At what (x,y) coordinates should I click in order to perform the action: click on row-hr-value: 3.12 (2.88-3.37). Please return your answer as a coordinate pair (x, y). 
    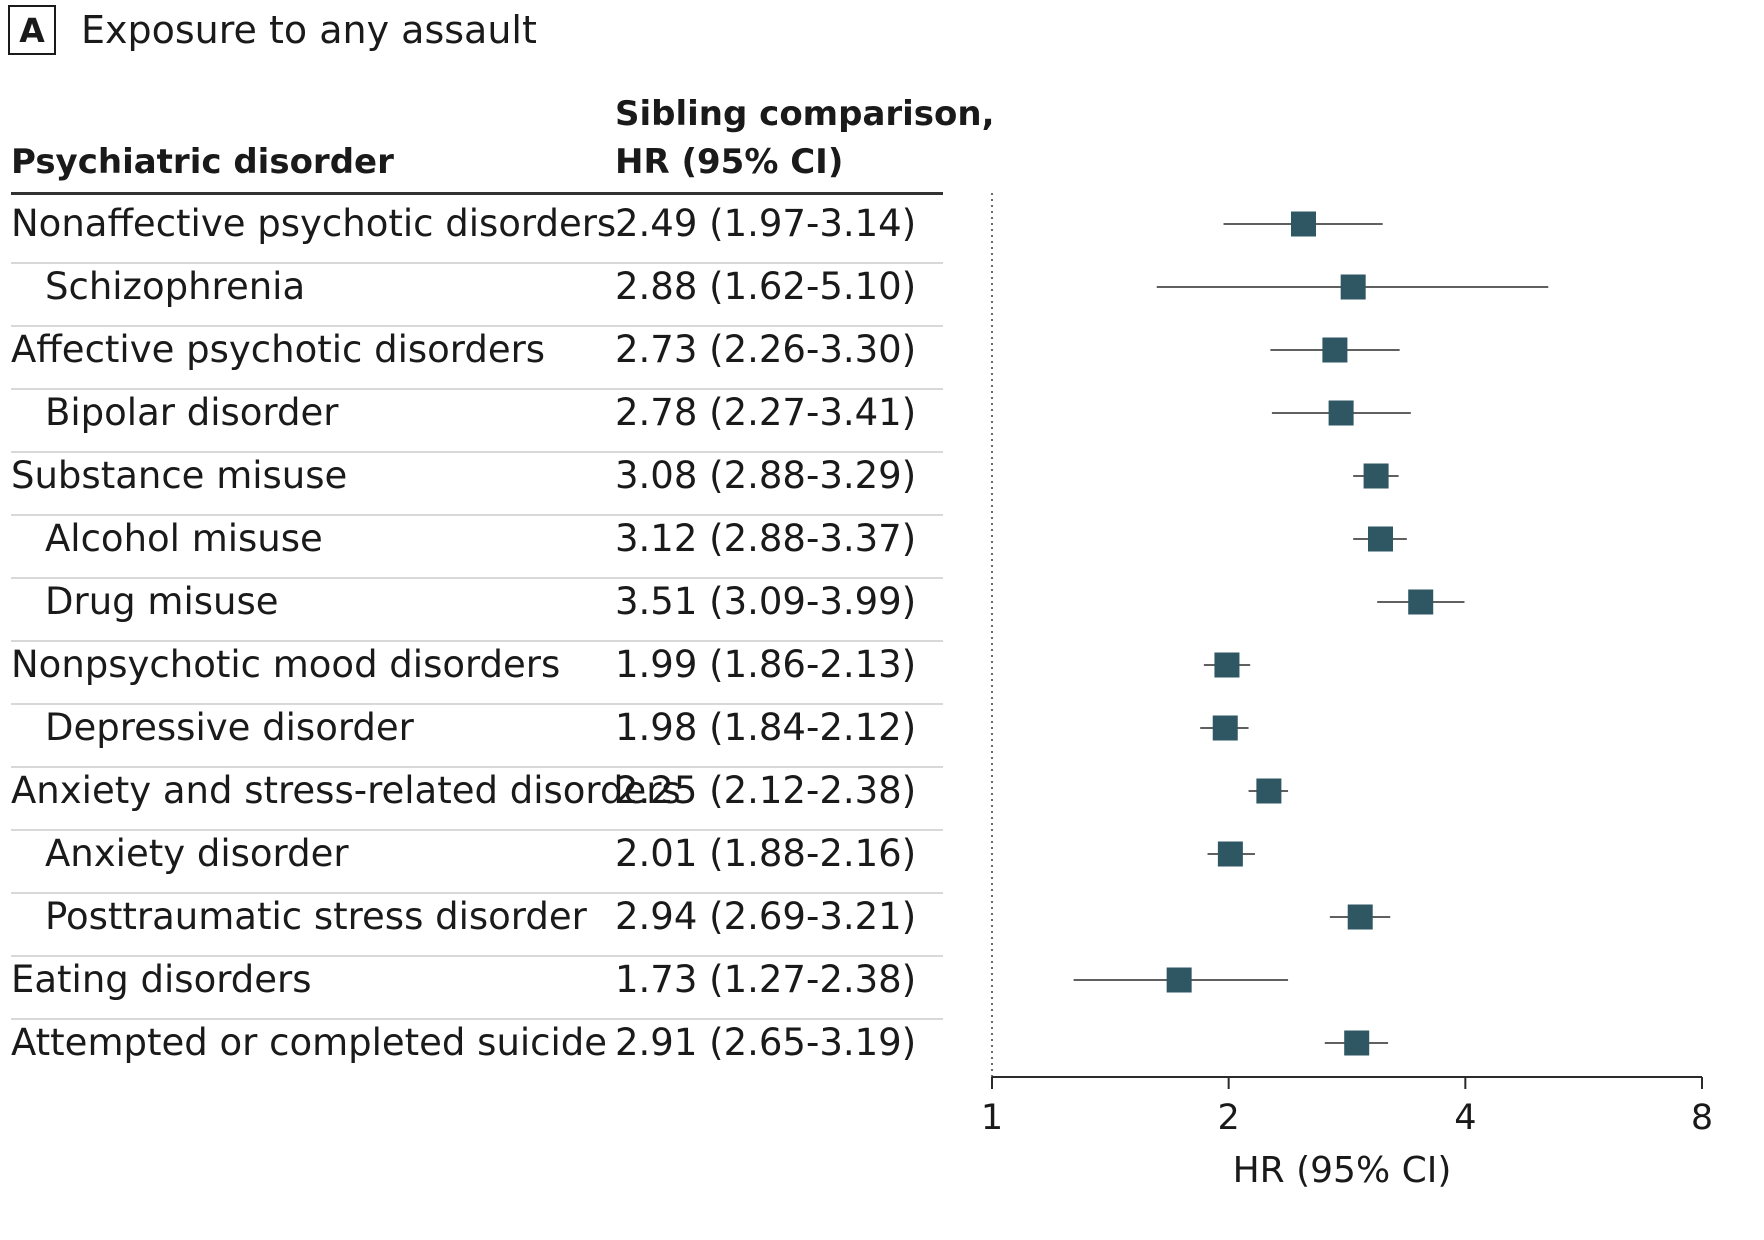
    Looking at the image, I should click on (766, 538).